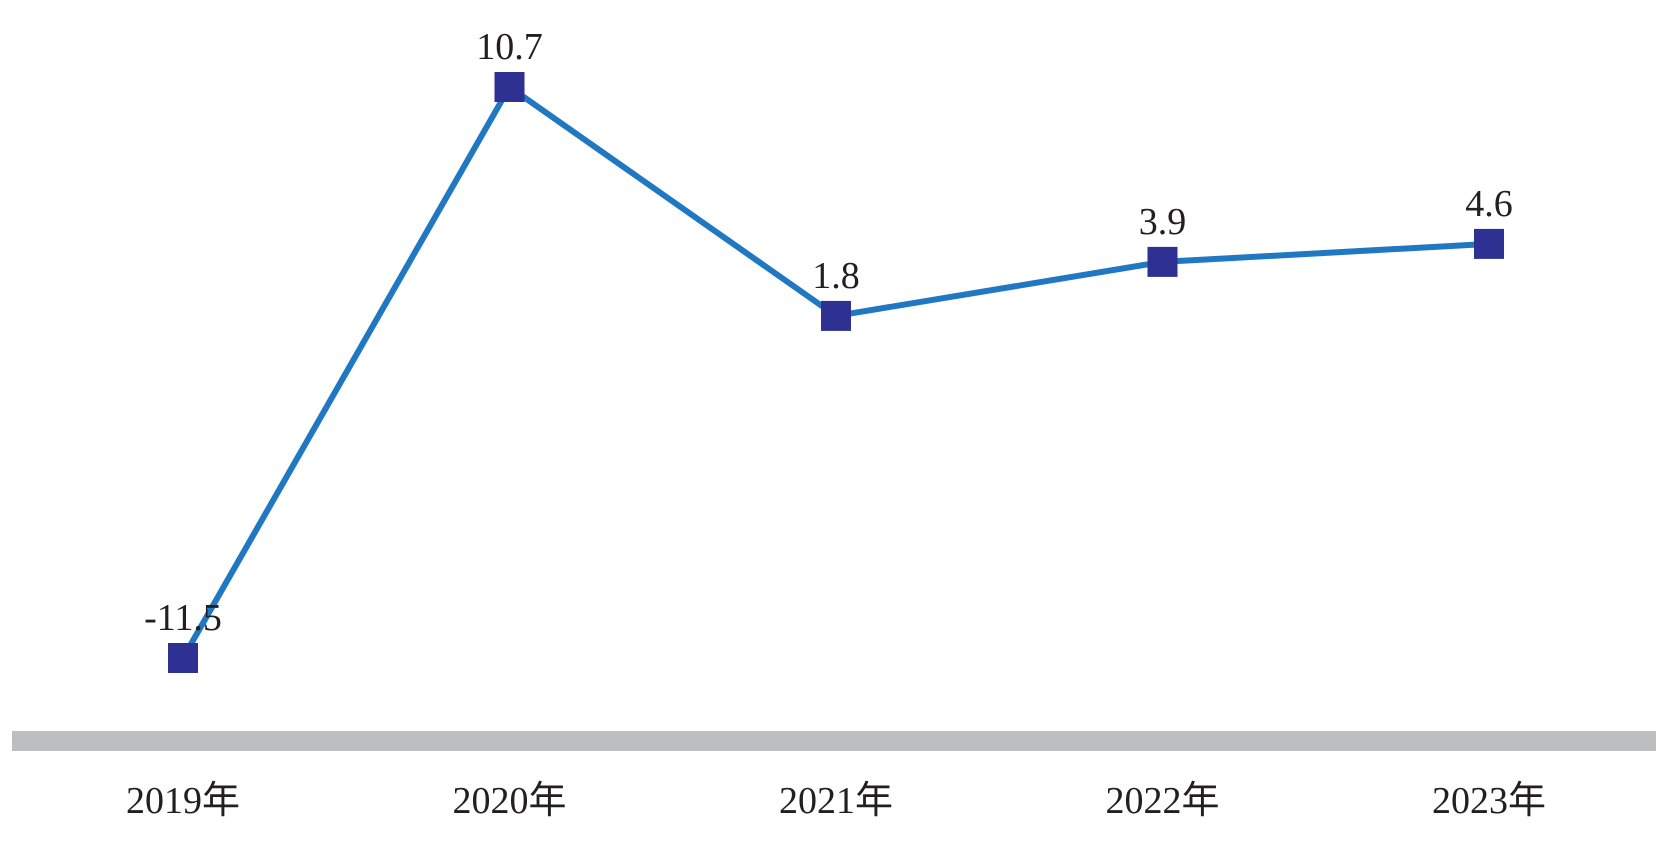 The width and height of the screenshot is (1664, 848). What do you see at coordinates (1162, 801) in the screenshot?
I see `x-tick-label: 2022年` at bounding box center [1162, 801].